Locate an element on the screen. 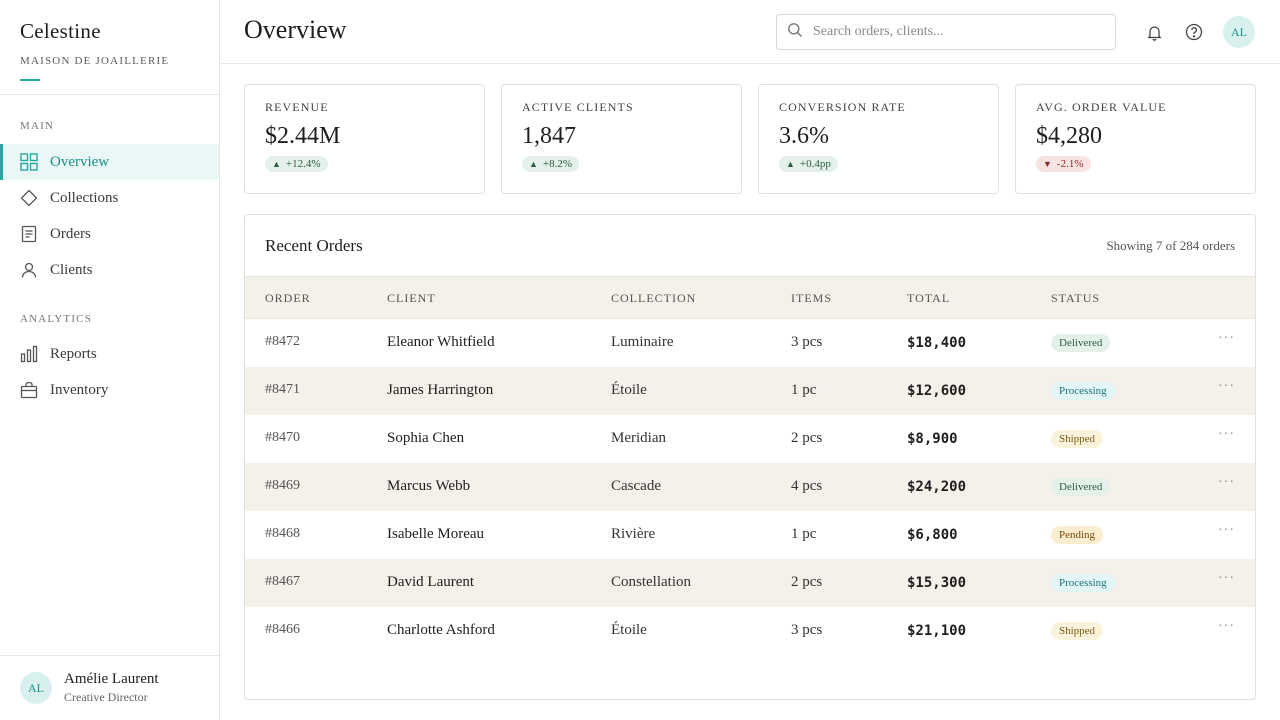 Image resolution: width=1280 pixels, height=720 pixels. sidebar-item-label: Collections is located at coordinates (84, 197).